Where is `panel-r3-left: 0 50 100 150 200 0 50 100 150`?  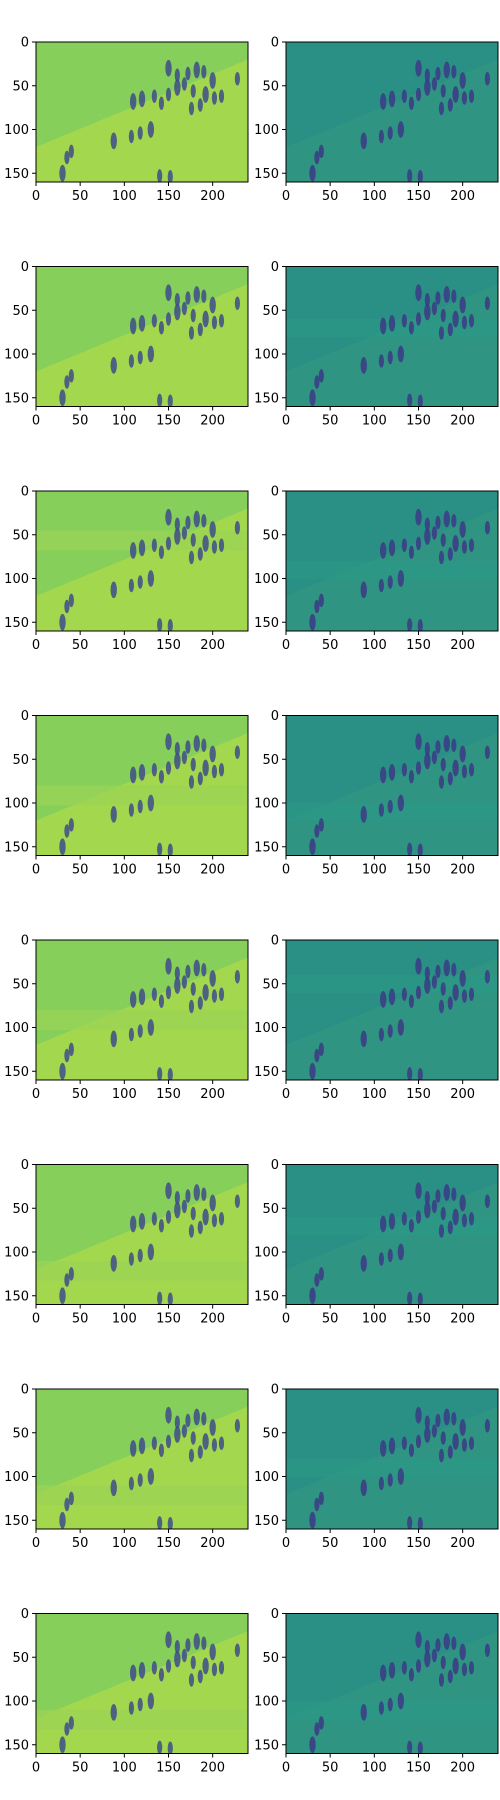 panel-r3-left: 0 50 100 150 200 0 50 100 150 is located at coordinates (126, 569).